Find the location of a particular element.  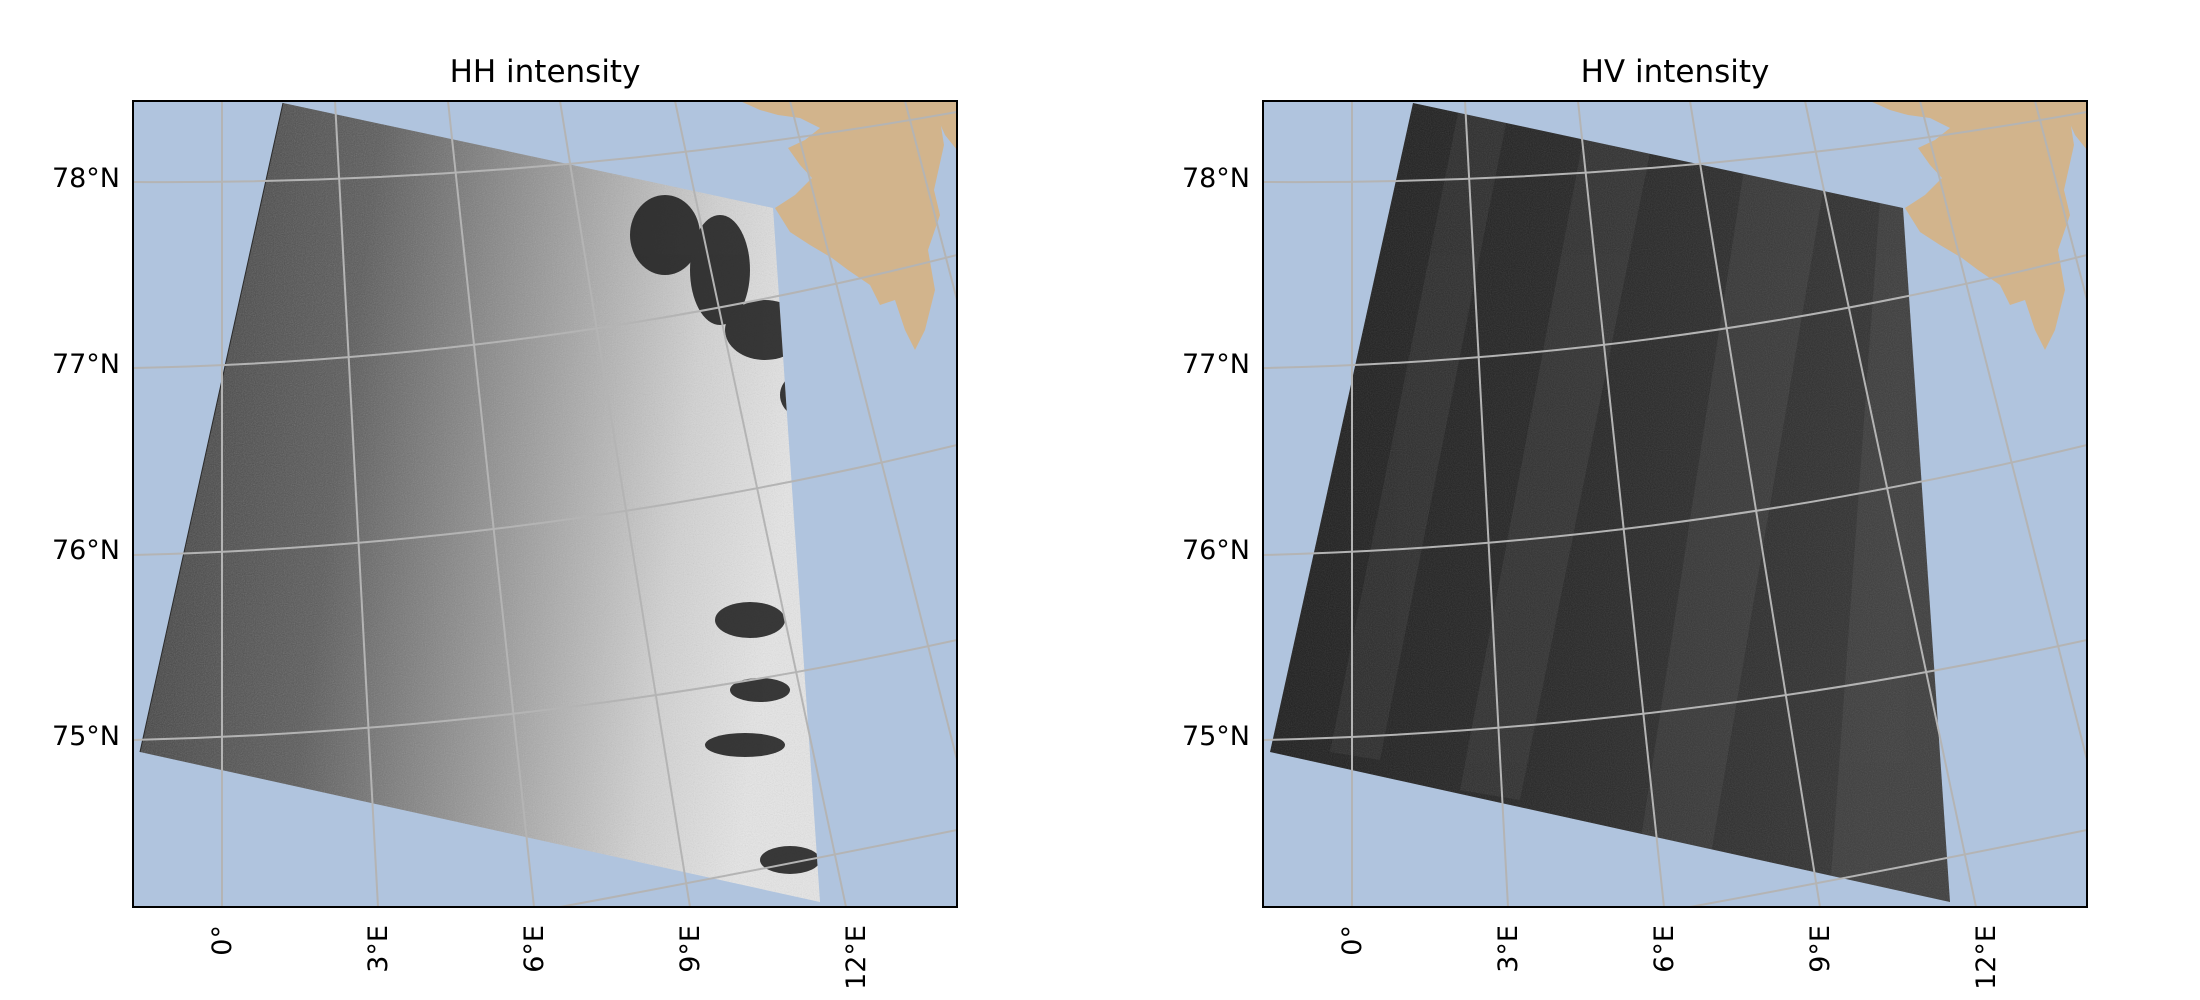

lon-labels-hh: 0° 3°E 6°E 9°E 12°E is located at coordinates (539, 957).